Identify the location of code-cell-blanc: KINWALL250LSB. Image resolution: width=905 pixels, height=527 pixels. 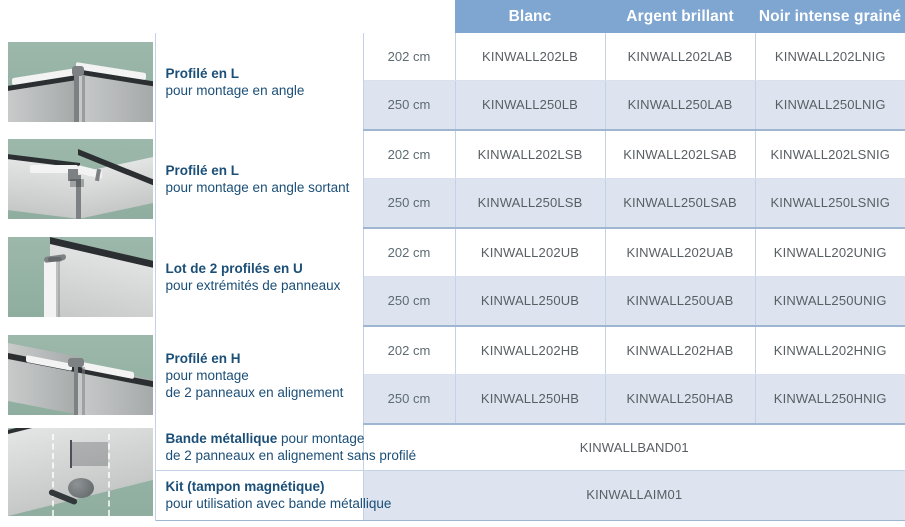
(530, 203).